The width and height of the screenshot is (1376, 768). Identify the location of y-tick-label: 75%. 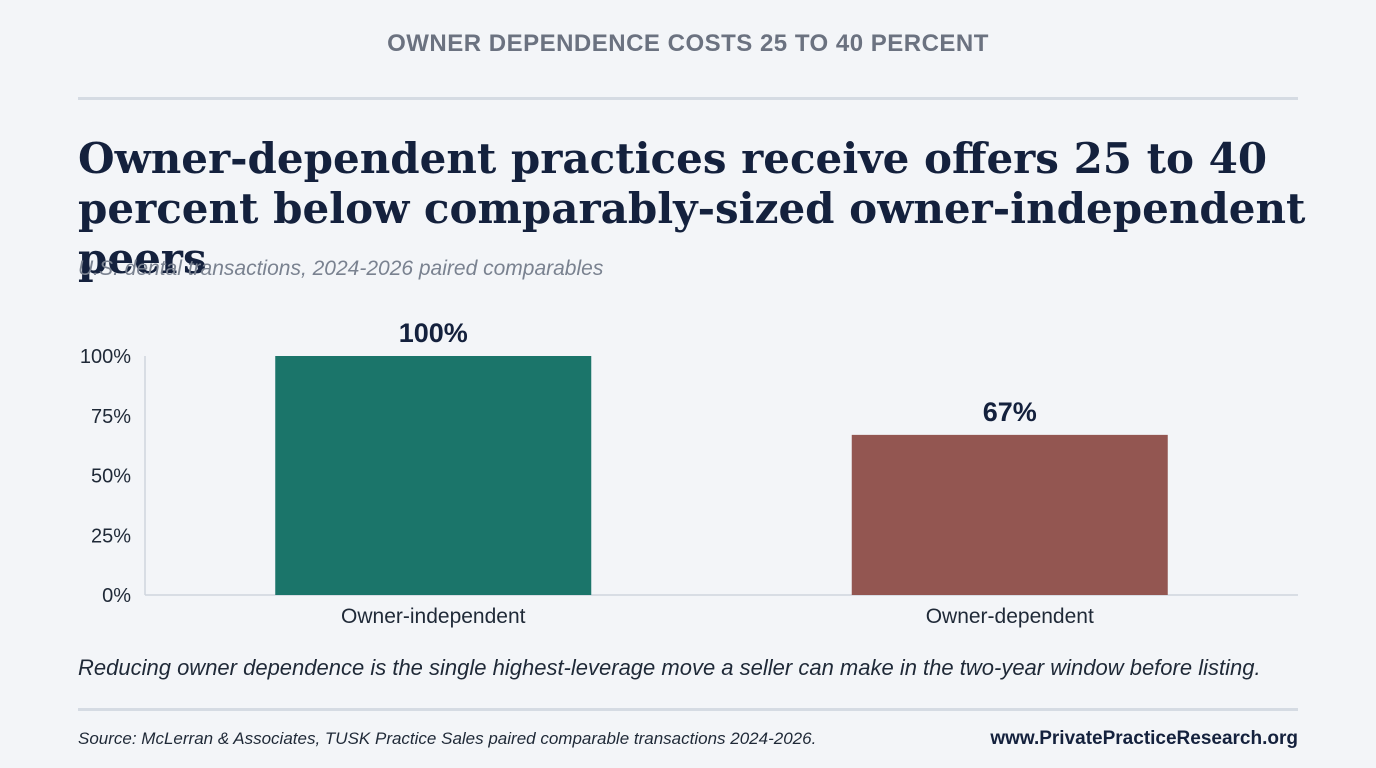
(111, 417).